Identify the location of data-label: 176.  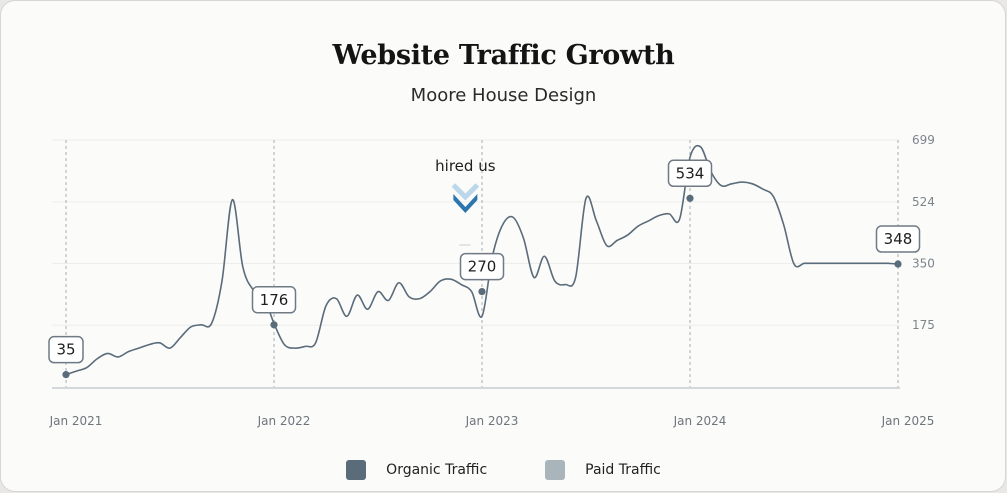
(274, 300).